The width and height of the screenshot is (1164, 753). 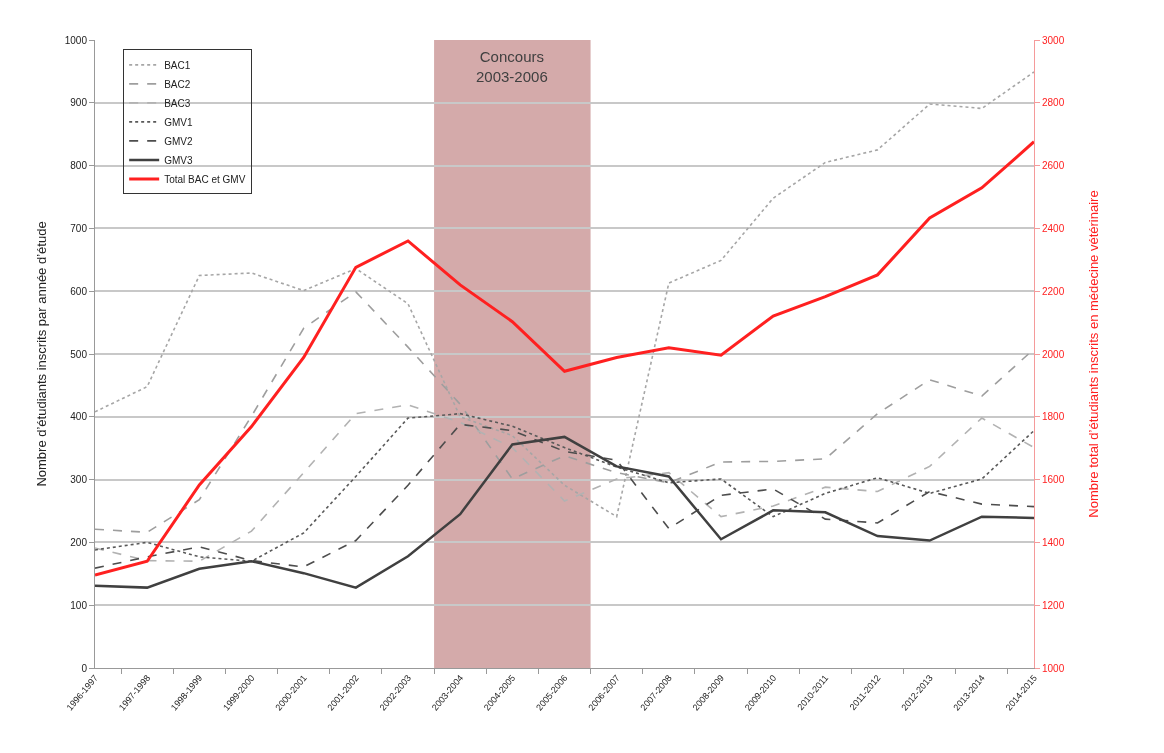 I want to click on legend-label: BAC3, so click(x=177, y=103).